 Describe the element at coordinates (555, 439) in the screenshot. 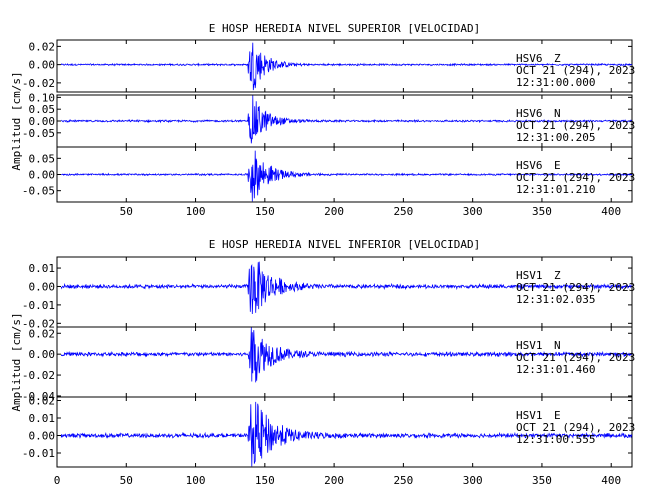

I see `trace-time: 12:31:00.555` at that location.